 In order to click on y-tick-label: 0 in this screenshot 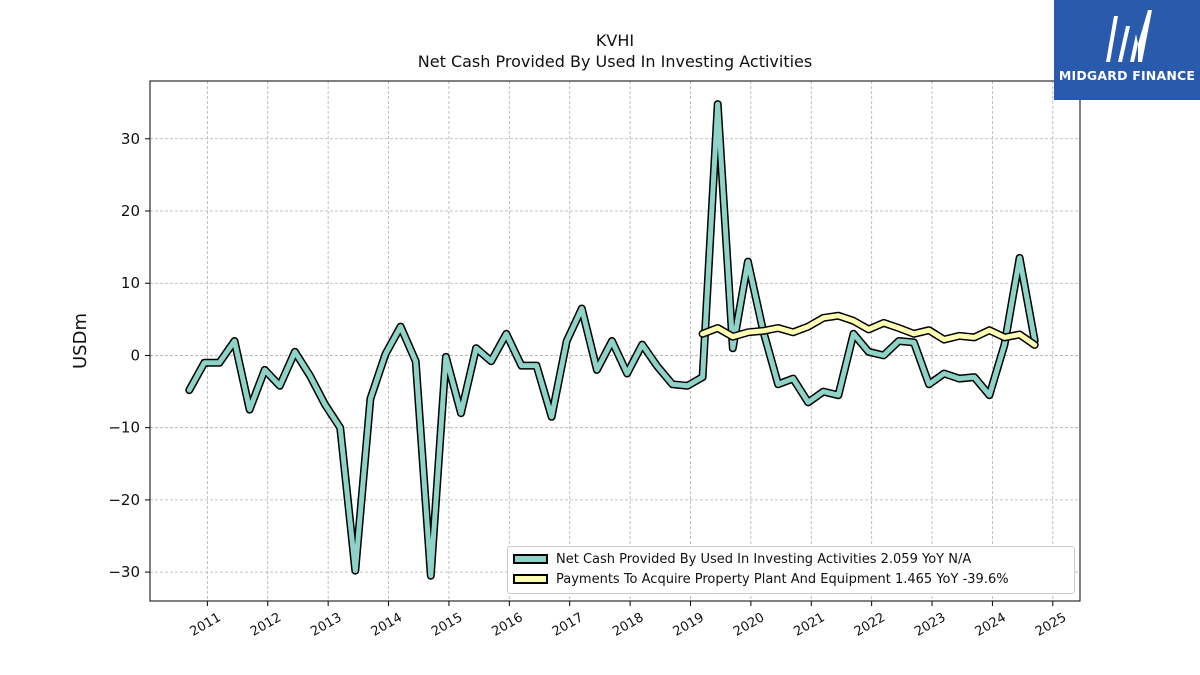, I will do `click(135, 355)`.